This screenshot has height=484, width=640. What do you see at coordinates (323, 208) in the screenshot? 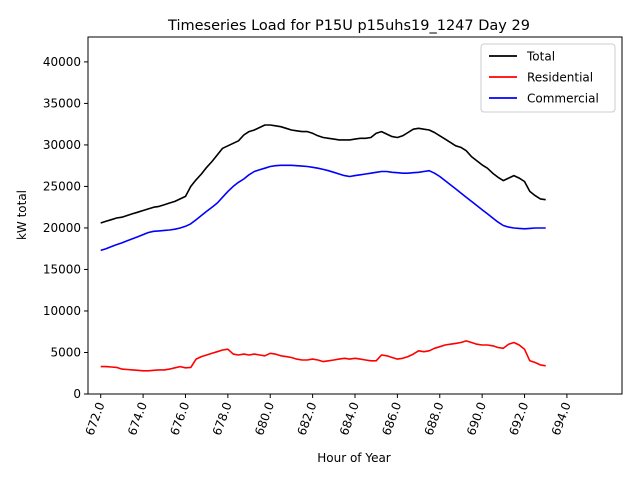
I see `series-line-commercial` at bounding box center [323, 208].